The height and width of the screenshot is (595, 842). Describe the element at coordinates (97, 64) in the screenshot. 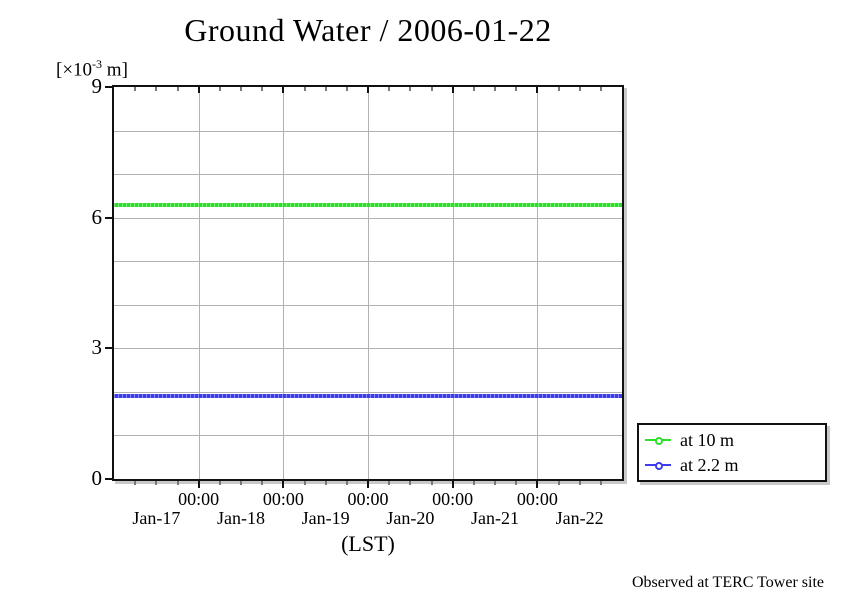

I see `y-unit-exponent: -3` at that location.